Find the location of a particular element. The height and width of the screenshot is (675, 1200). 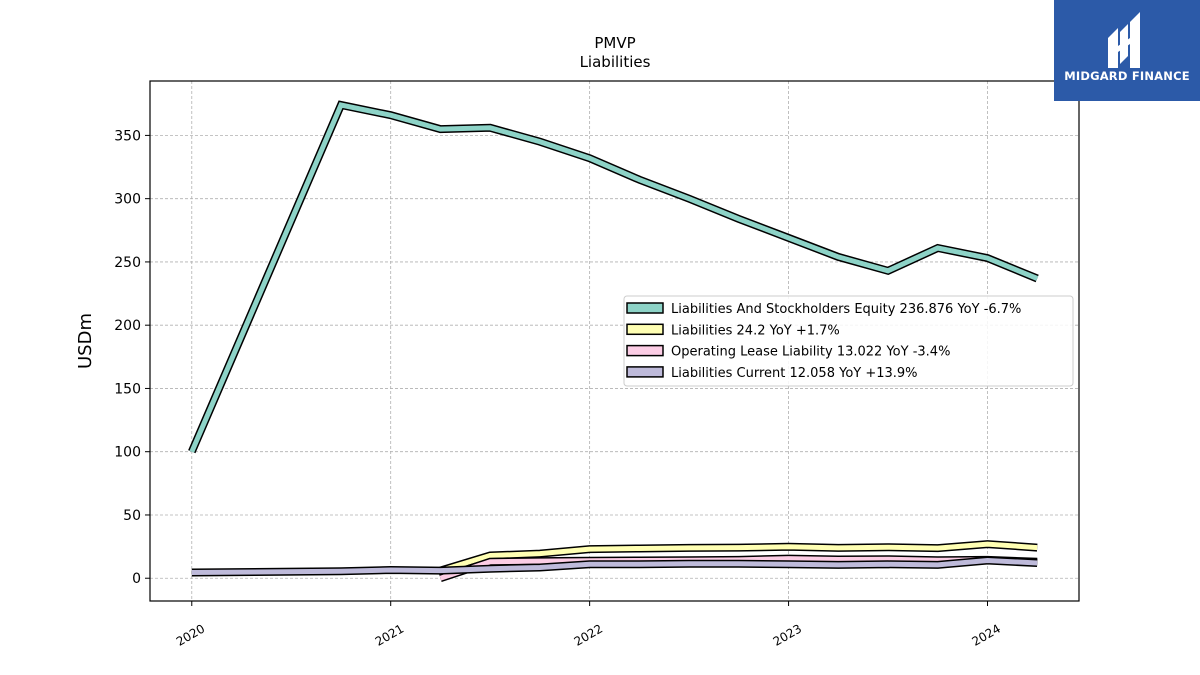

y-tick-label: 250 is located at coordinates (127, 263).